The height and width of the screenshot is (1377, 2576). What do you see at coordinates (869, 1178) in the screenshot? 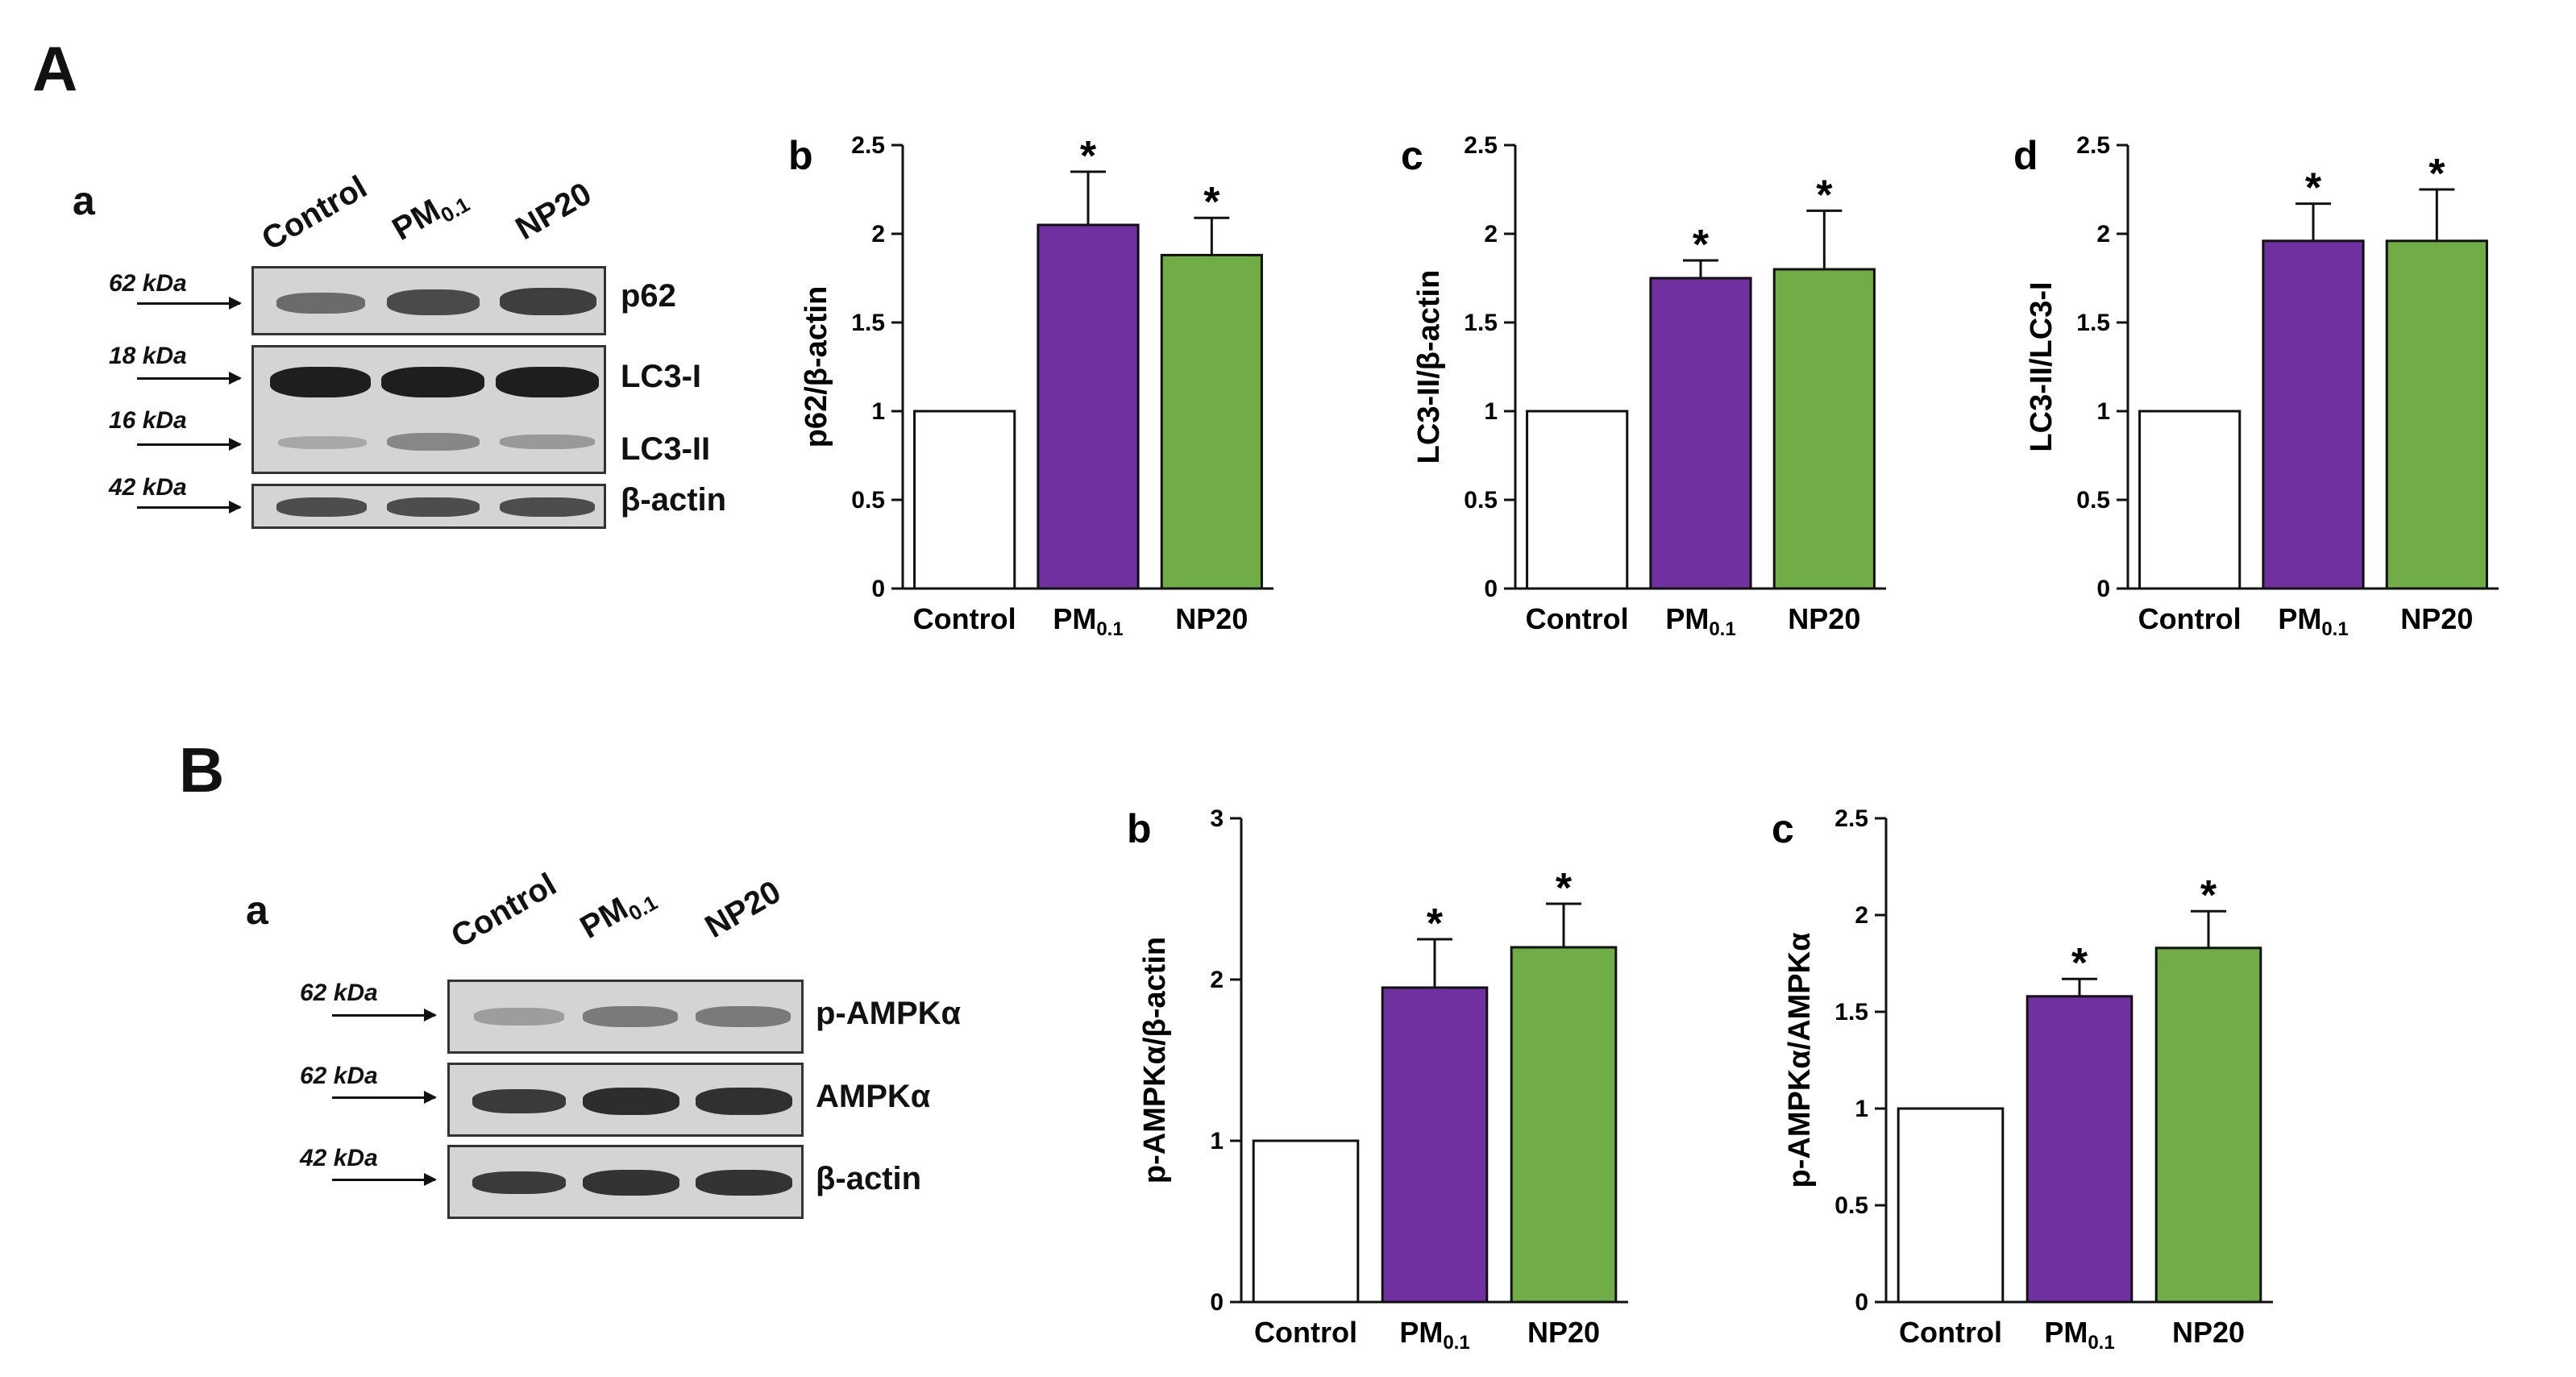
I see `blot-b-name-3: β-actin` at bounding box center [869, 1178].